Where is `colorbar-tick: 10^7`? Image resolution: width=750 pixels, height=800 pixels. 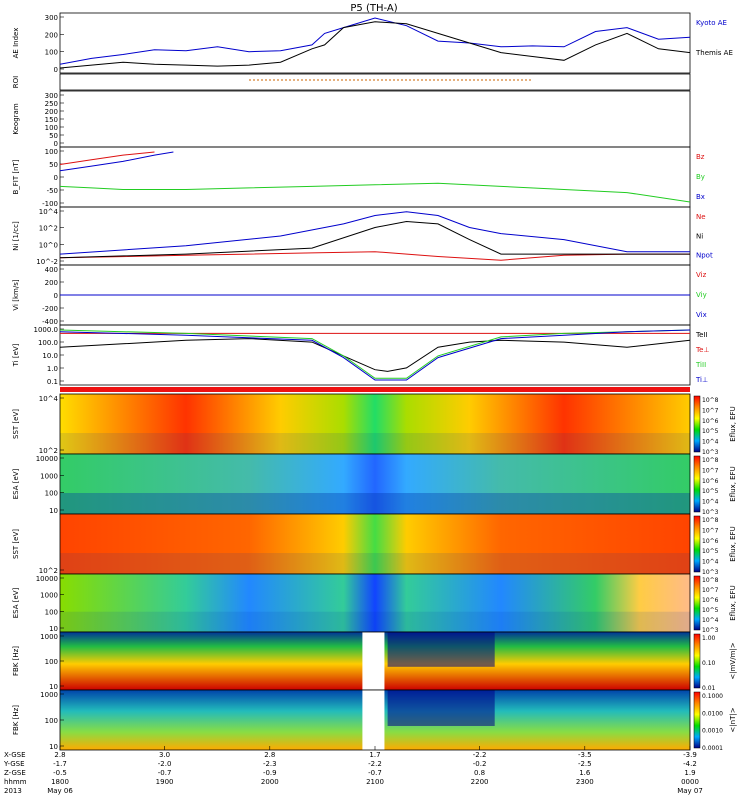
colorbar-tick: 10^7 is located at coordinates (710, 590).